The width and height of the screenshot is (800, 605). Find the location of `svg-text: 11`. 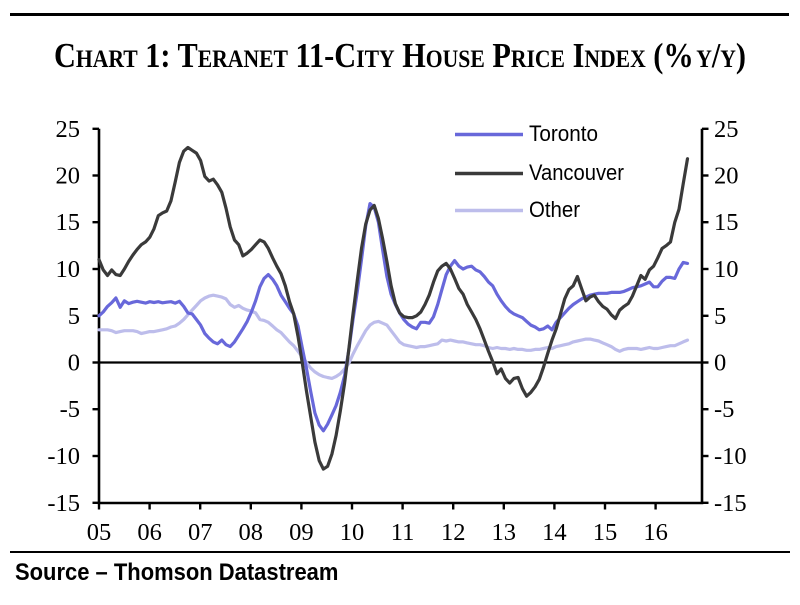

svg-text: 11 is located at coordinates (403, 532).